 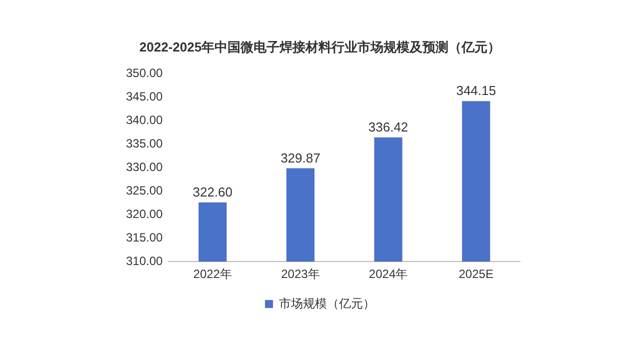 What do you see at coordinates (388, 274) in the screenshot?
I see `x-tick-label: 2024年` at bounding box center [388, 274].